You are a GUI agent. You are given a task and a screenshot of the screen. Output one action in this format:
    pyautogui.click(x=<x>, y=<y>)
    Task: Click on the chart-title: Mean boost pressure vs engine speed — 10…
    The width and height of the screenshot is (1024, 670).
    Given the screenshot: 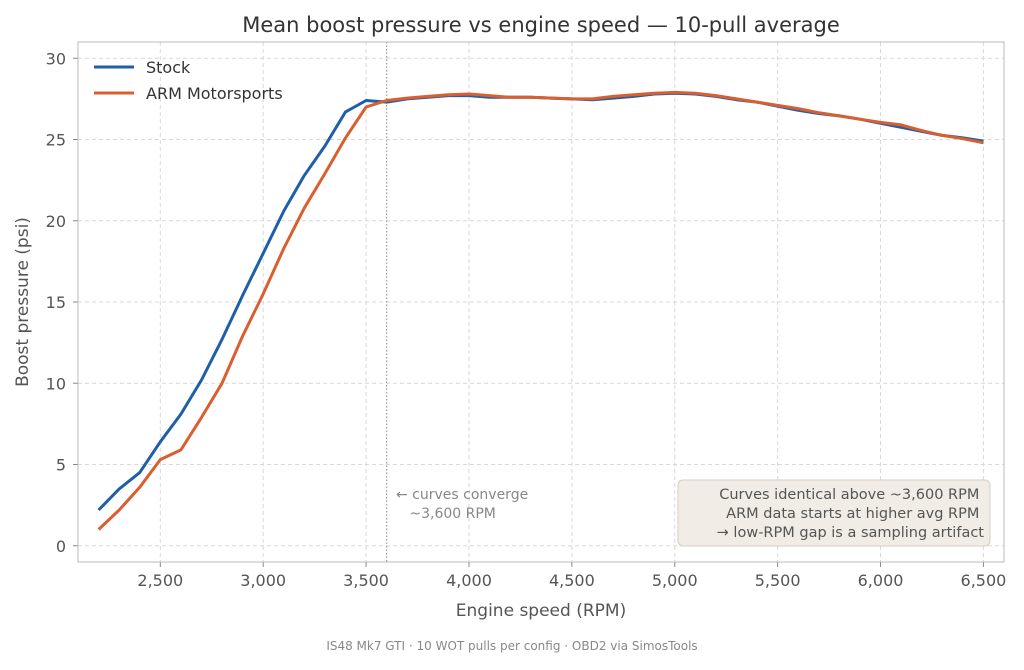 What is the action you would take?
    pyautogui.click(x=541, y=25)
    